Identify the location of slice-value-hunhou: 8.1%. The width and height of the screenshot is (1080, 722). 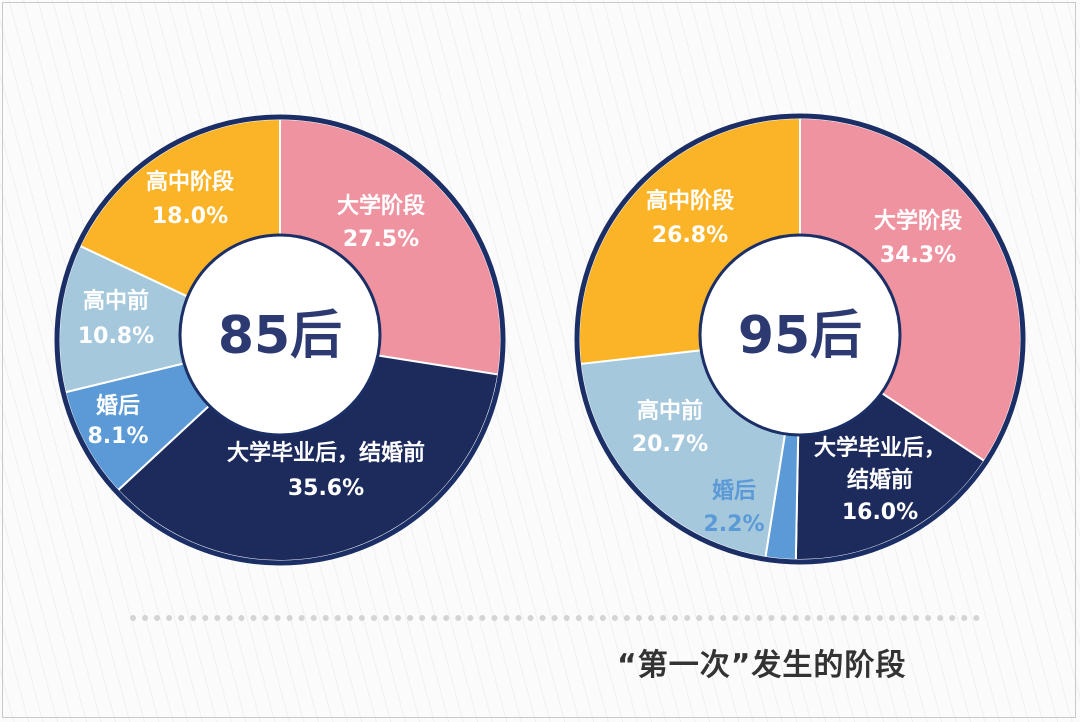
(117, 436).